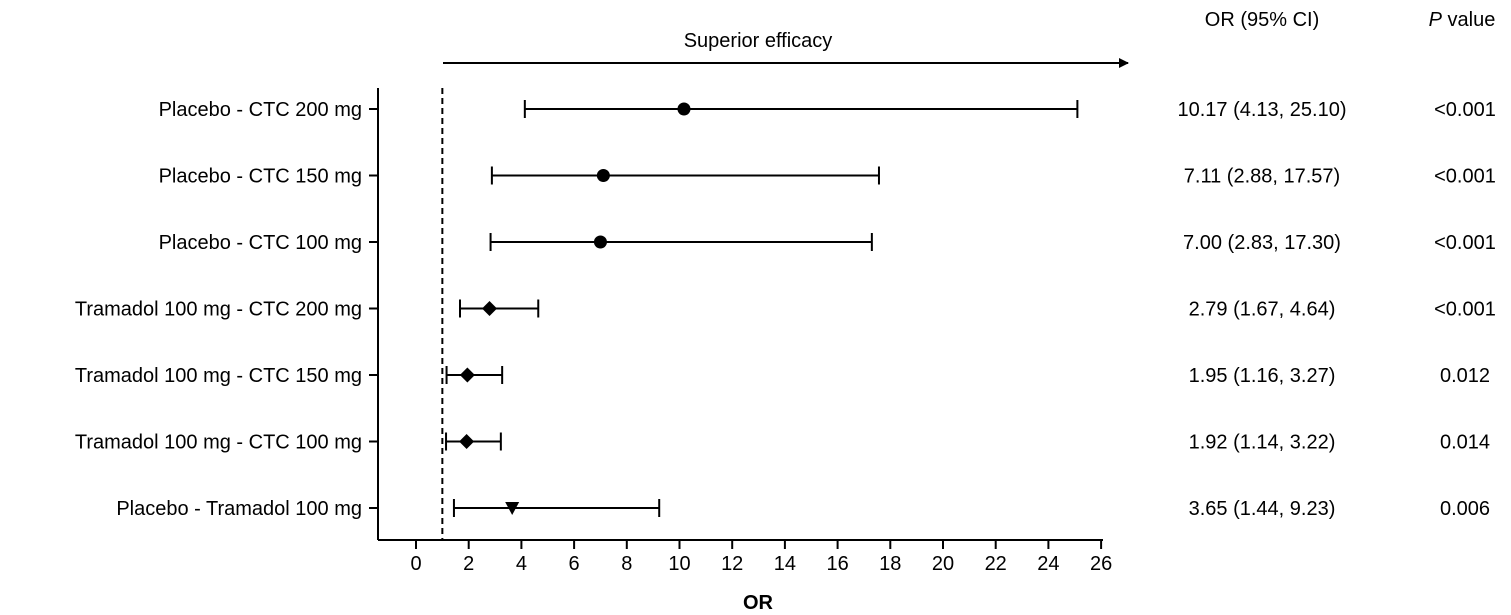 Image resolution: width=1511 pixels, height=615 pixels. I want to click on row-label: Placebo - CTC 150 mg, so click(260, 177).